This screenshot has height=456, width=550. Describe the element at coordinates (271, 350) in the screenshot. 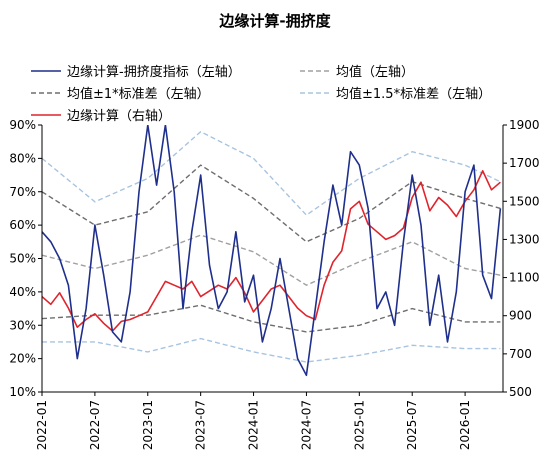

I see `series-line-5-lower` at that location.